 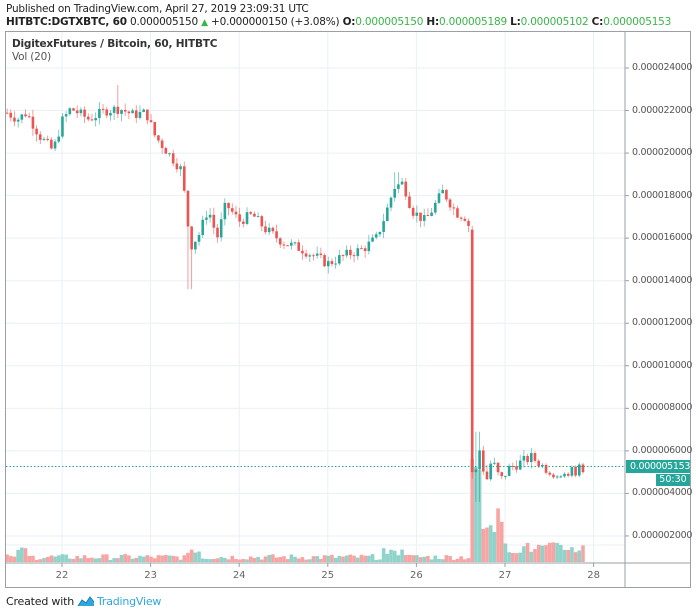 What do you see at coordinates (662, 323) in the screenshot?
I see `price-tick-label: 0.000012000` at bounding box center [662, 323].